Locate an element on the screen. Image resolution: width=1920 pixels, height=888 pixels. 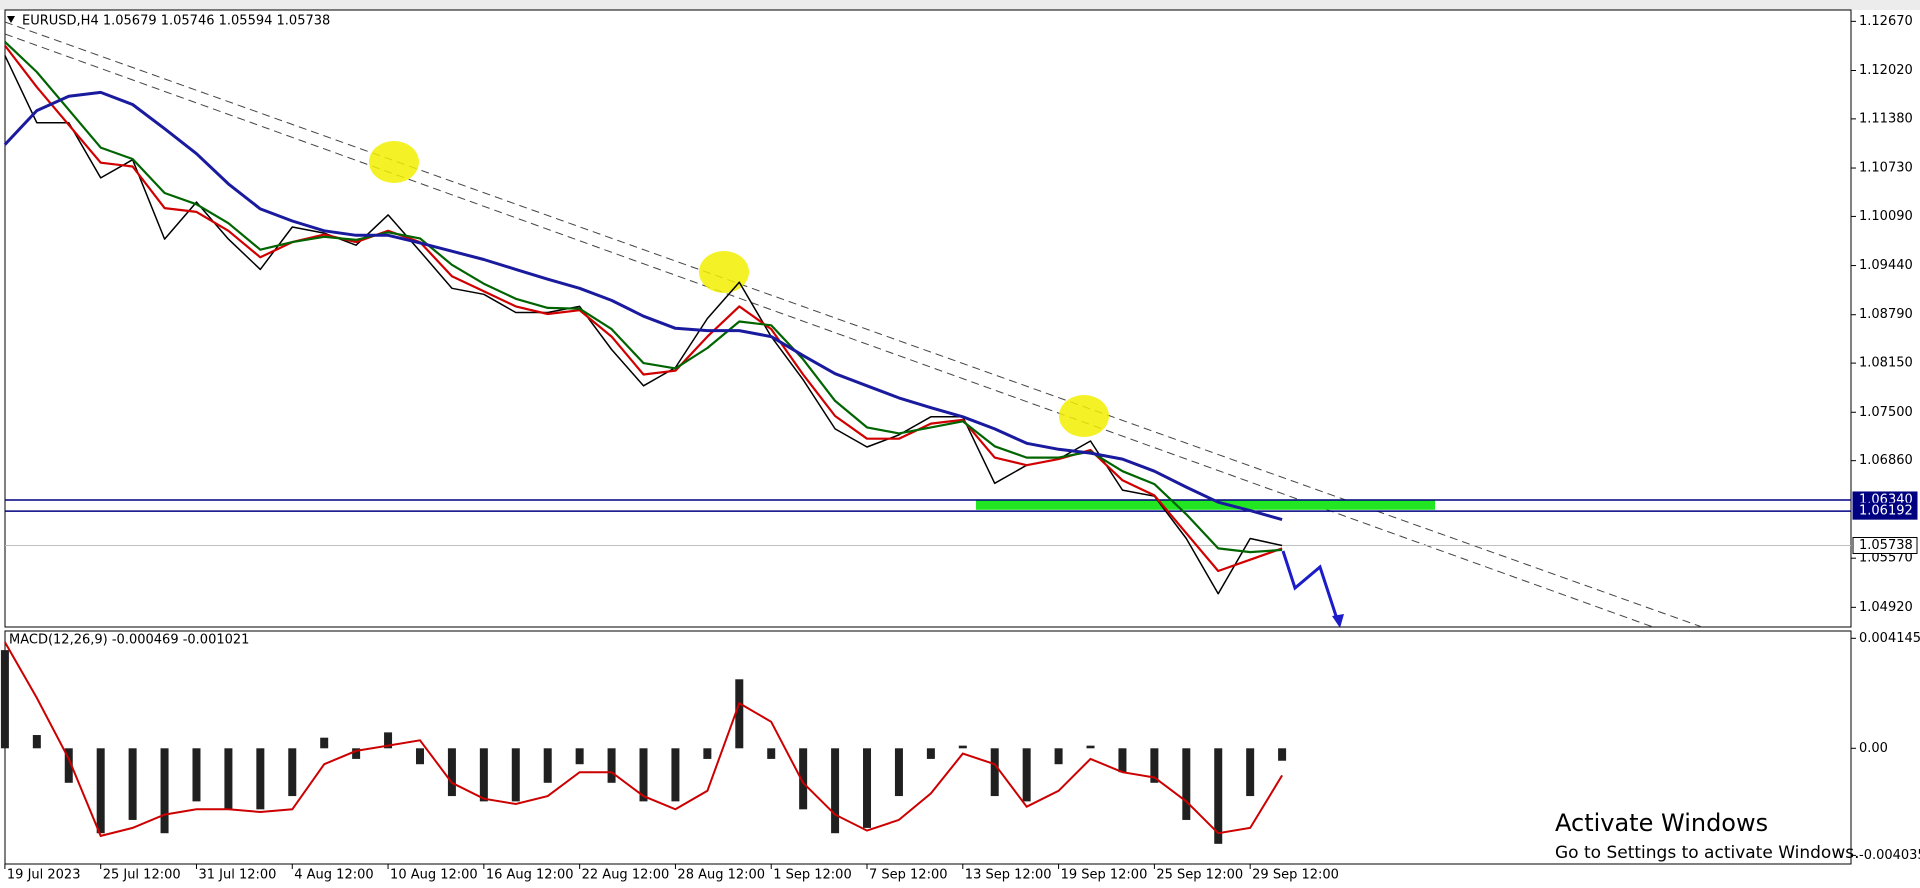
macd-title: MACD(12,26,9) -0.000469 -0.001021 is located at coordinates (129, 640).